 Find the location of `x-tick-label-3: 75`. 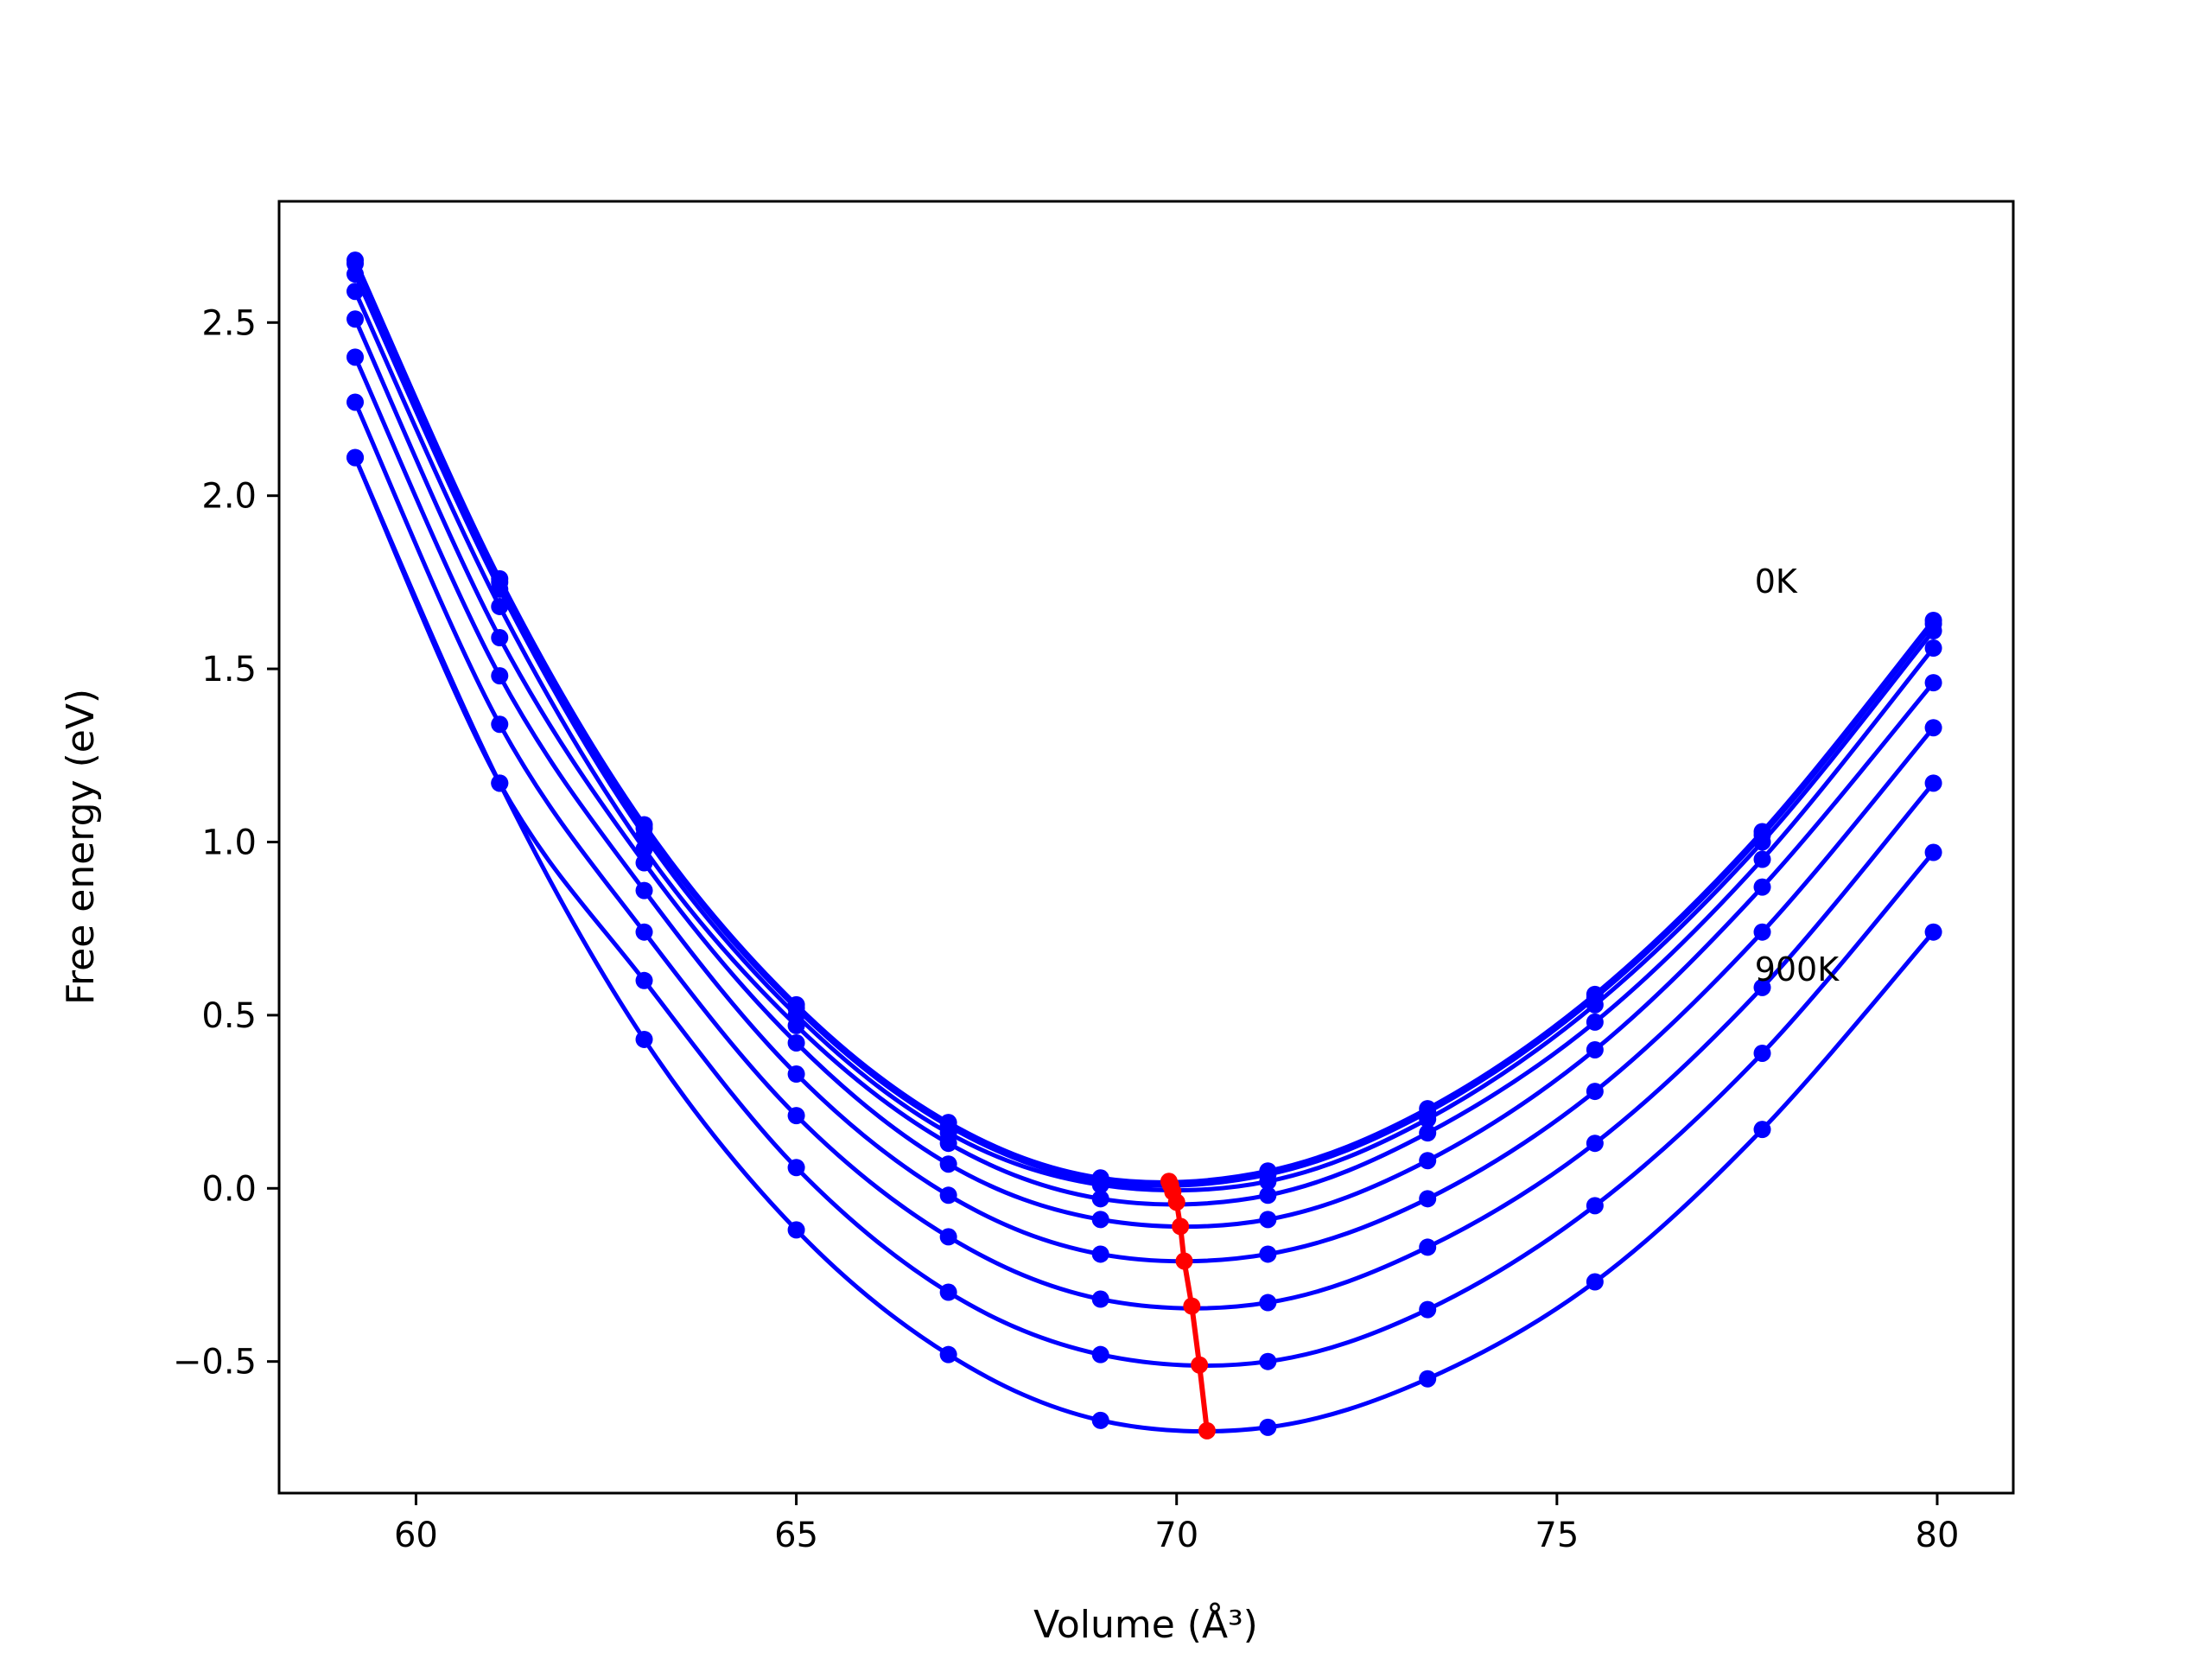

x-tick-label-3: 75 is located at coordinates (1557, 1535).